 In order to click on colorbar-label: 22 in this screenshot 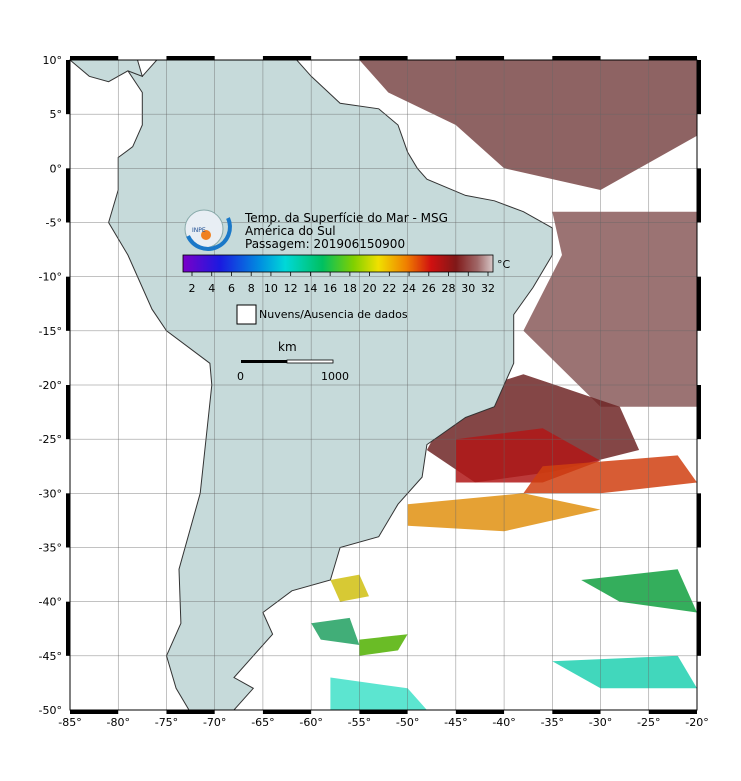, I will do `click(389, 288)`.